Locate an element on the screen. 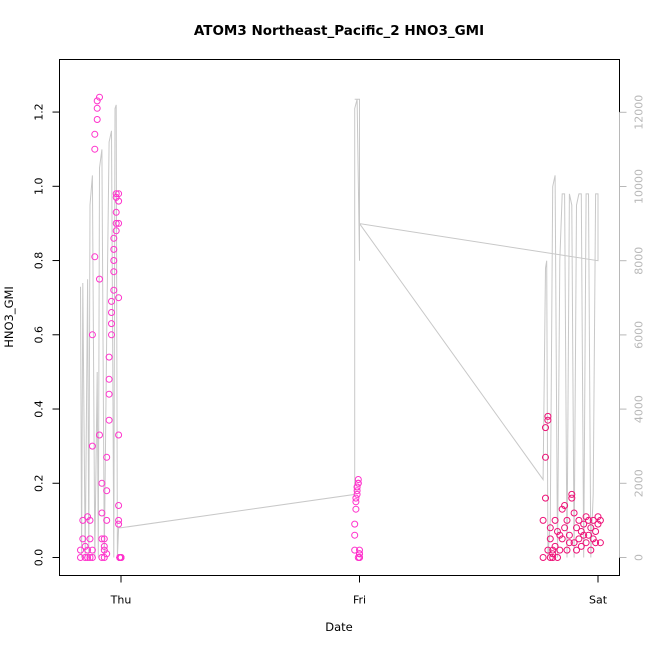 The height and width of the screenshot is (650, 650). y-tick-label: 0.6 is located at coordinates (39, 335).